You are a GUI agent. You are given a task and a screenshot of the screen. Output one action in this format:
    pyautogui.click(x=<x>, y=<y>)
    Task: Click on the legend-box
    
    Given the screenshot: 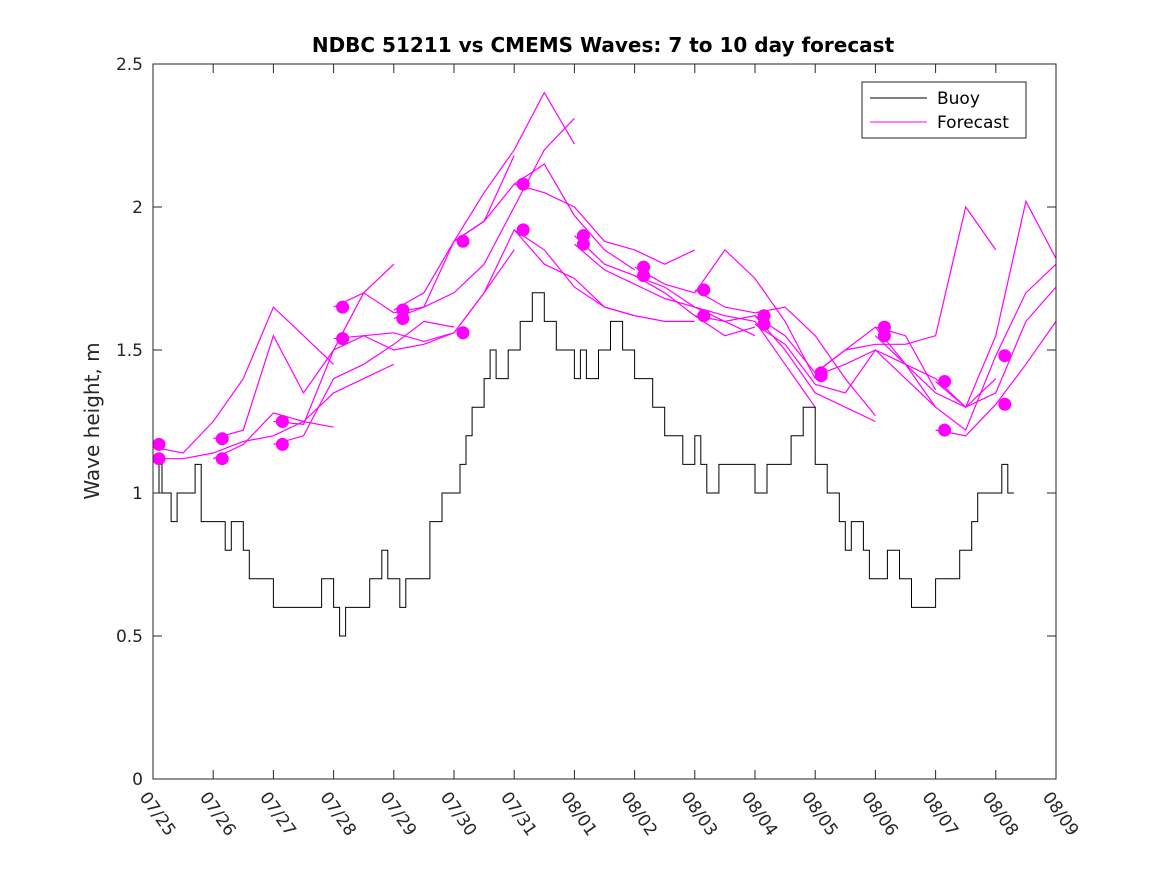 What is the action you would take?
    pyautogui.click(x=944, y=110)
    